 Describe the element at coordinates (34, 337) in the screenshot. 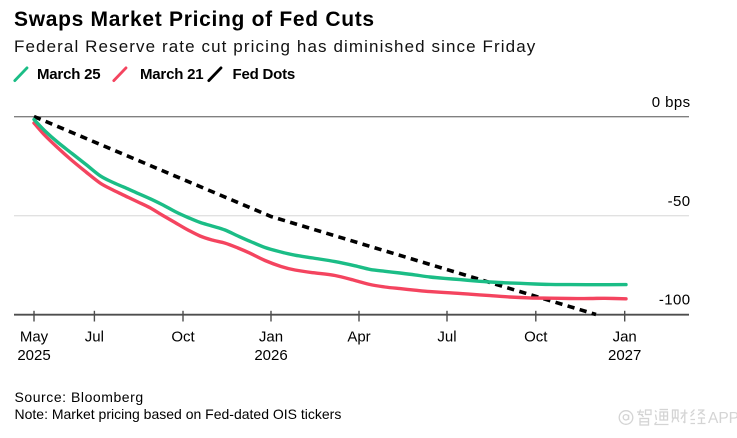

I see `svg-text: May` at that location.